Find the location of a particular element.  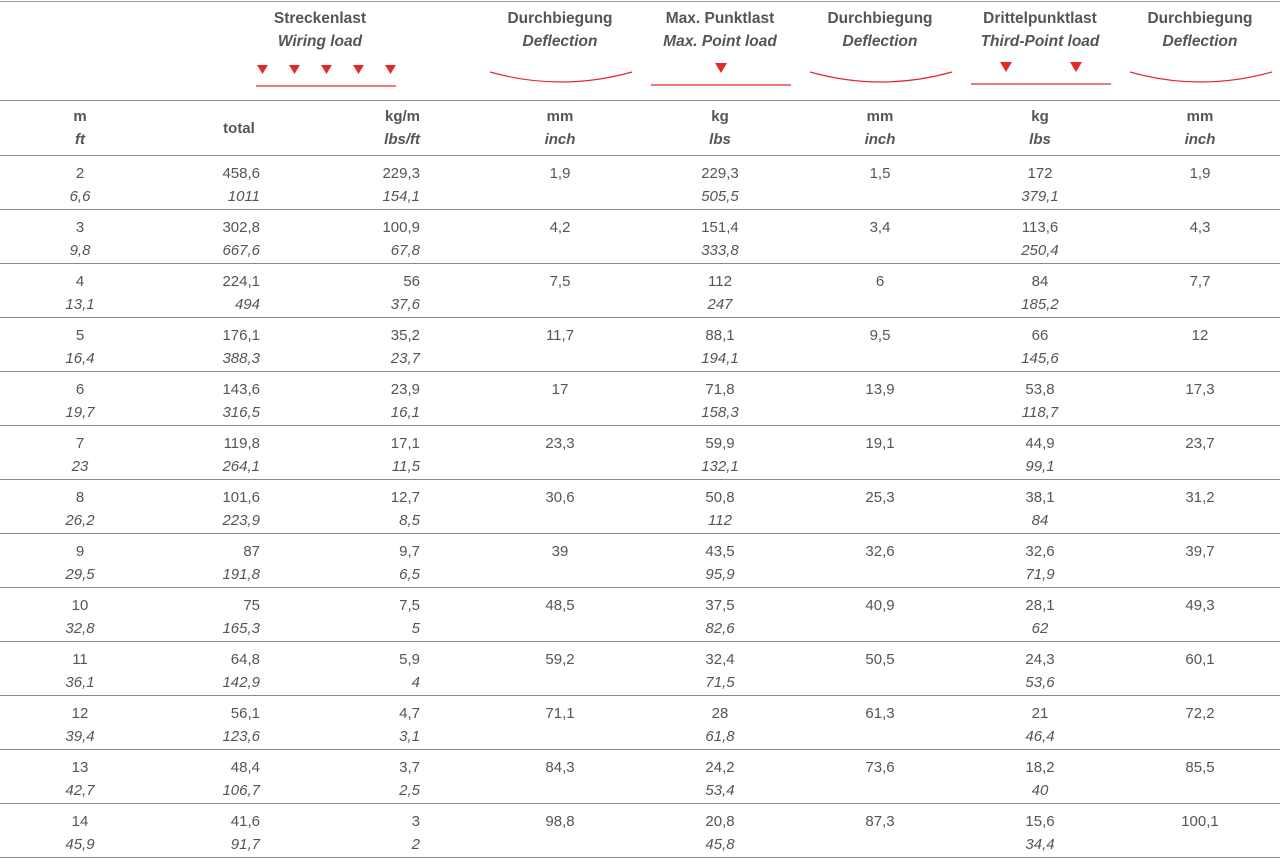

units-rule is located at coordinates (640, 155).